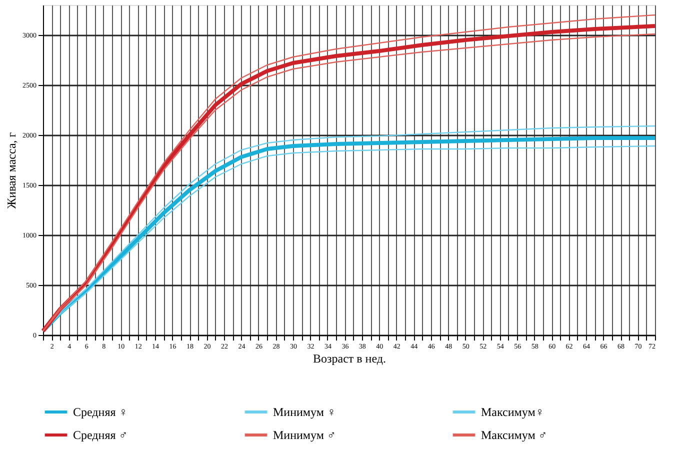 The width and height of the screenshot is (678, 456). I want to click on legend-label: Средняя ♀, so click(100, 412).